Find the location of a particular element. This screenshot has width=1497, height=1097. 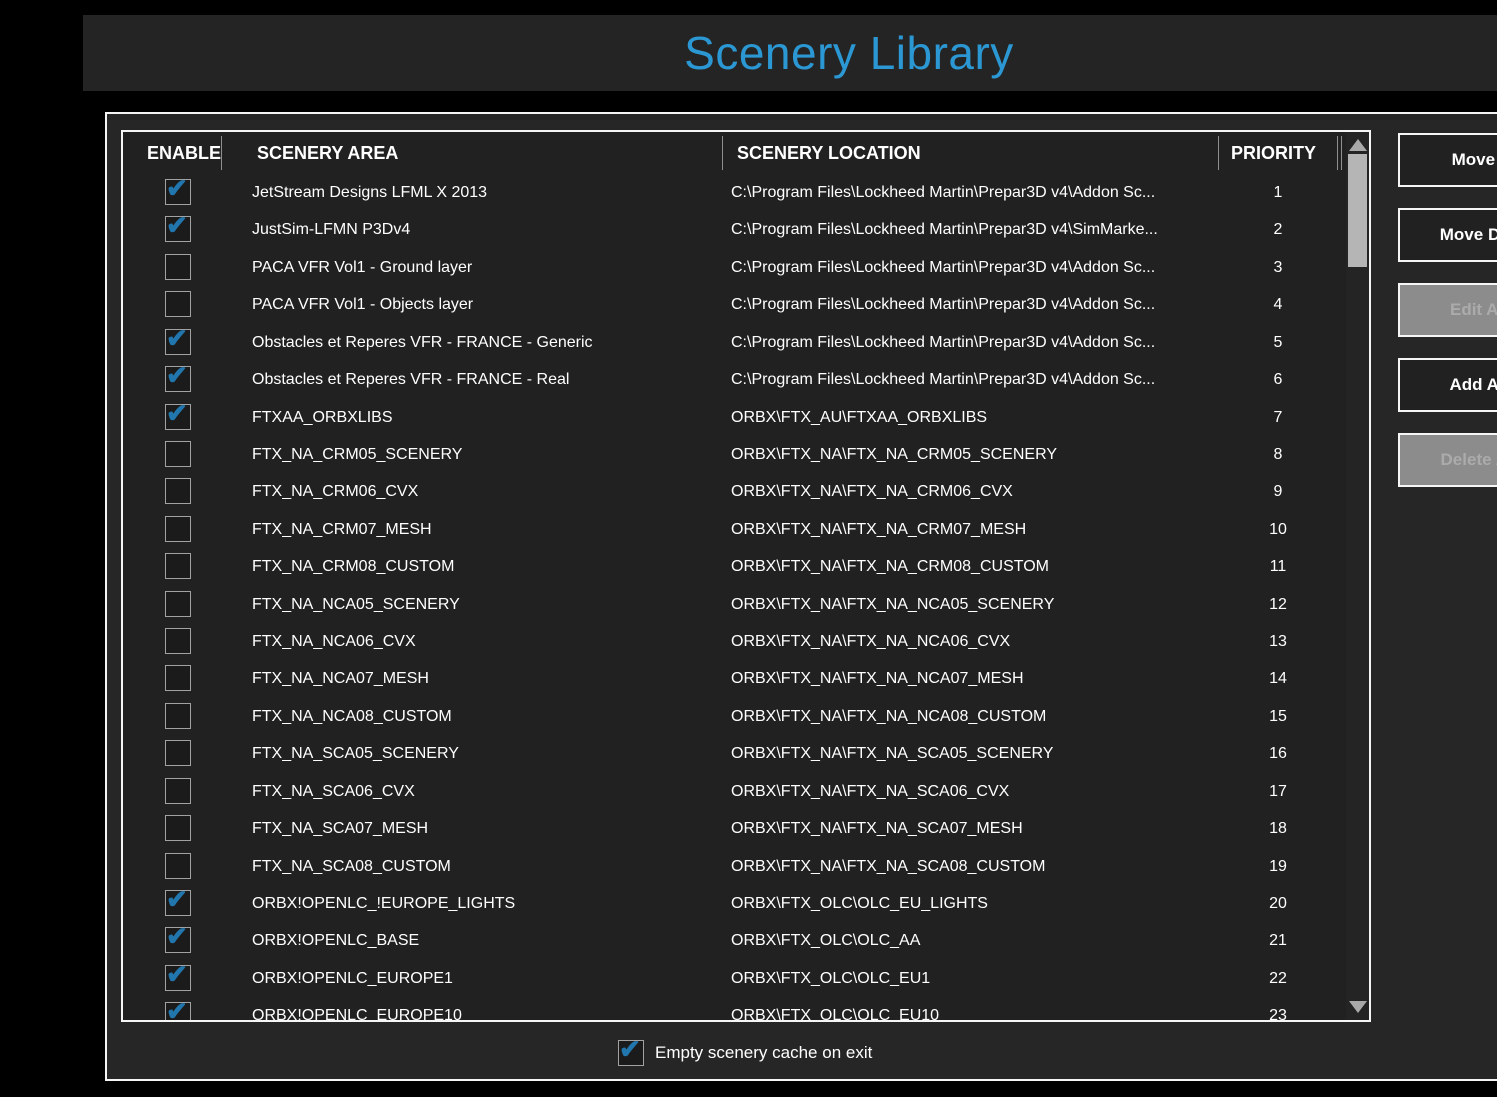

priority-cell: 5 is located at coordinates (1278, 342).